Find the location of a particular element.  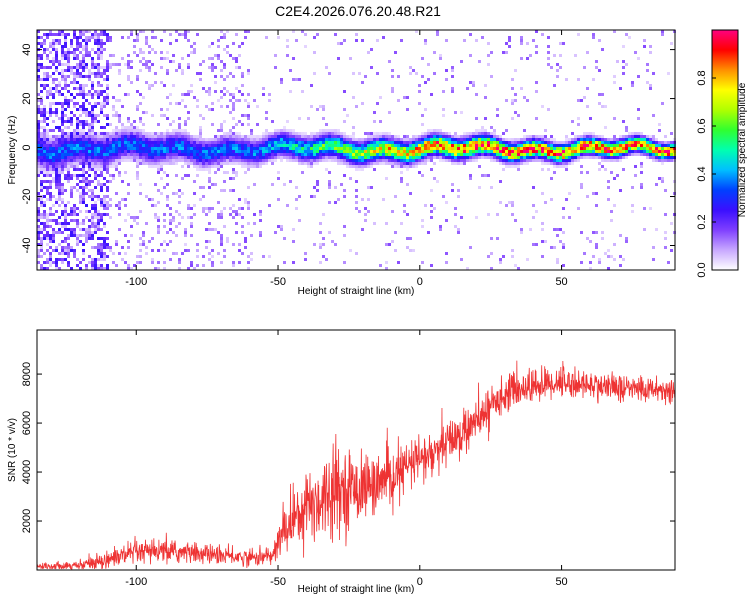

colorbar-tick-label: 0.0 is located at coordinates (702, 269).